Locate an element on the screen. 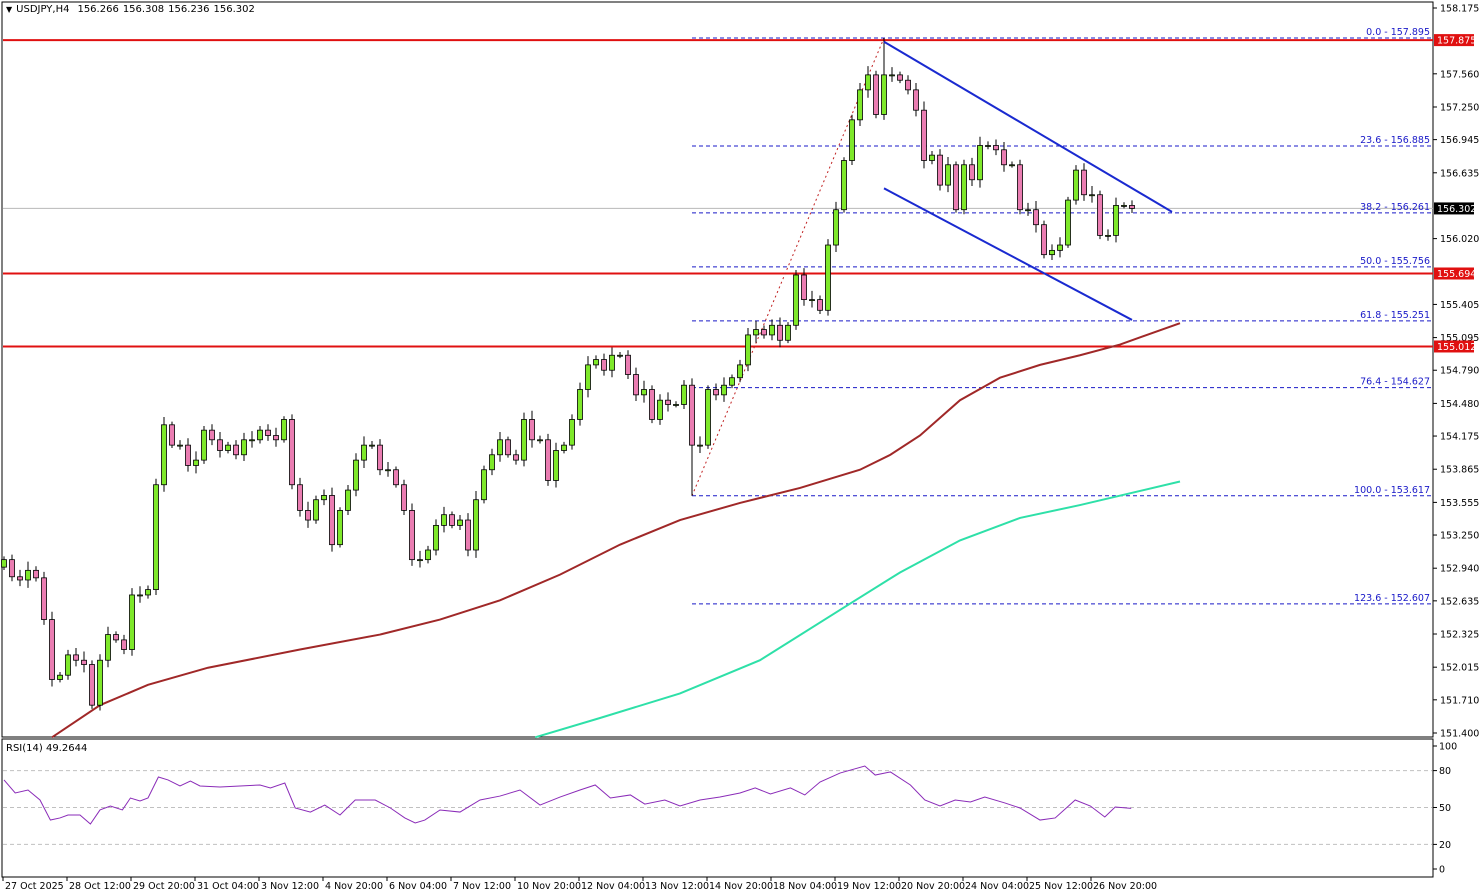 The height and width of the screenshot is (896, 1479). price-tick-label: 155.405 is located at coordinates (1459, 305).